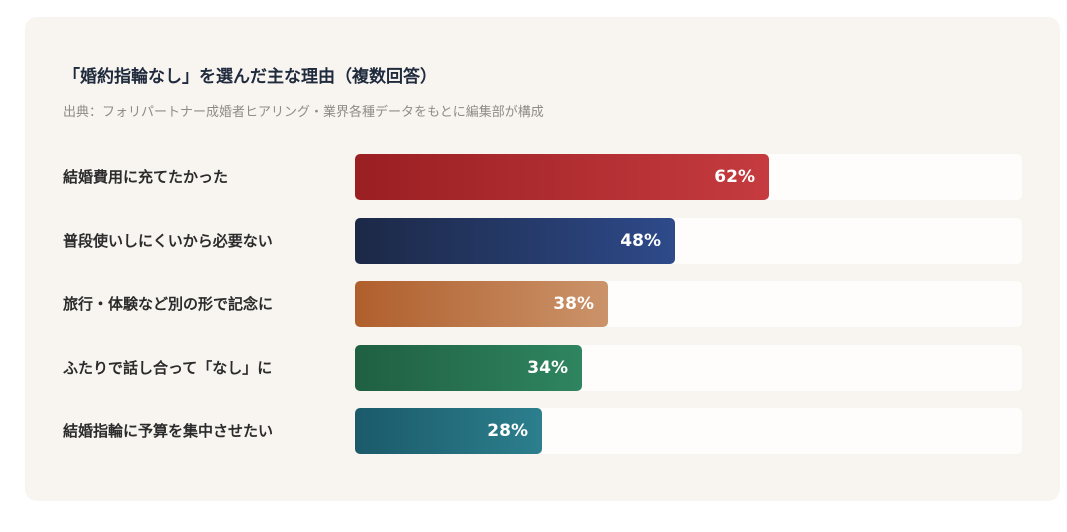  What do you see at coordinates (468, 367) in the screenshot?
I see `bar: 34%` at bounding box center [468, 367].